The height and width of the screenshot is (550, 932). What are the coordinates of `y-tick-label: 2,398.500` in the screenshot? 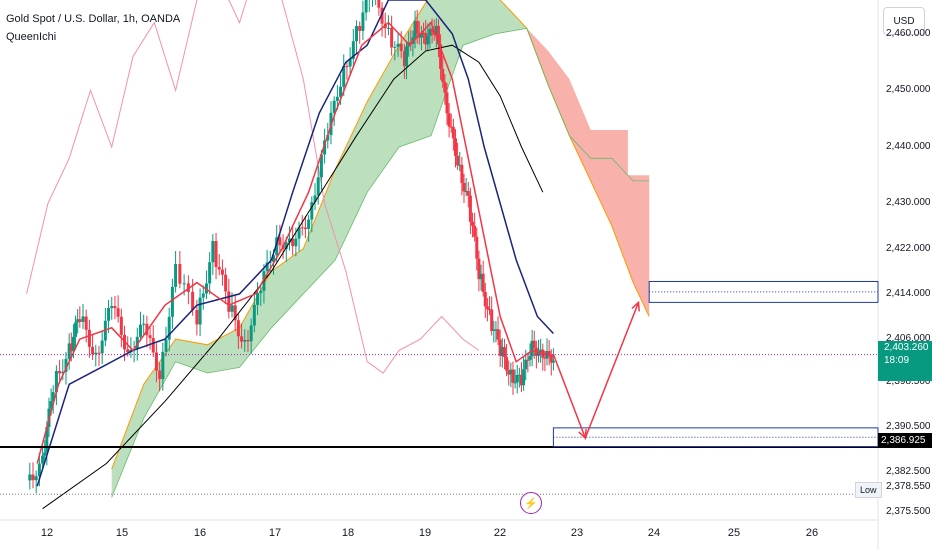 It's located at (908, 381).